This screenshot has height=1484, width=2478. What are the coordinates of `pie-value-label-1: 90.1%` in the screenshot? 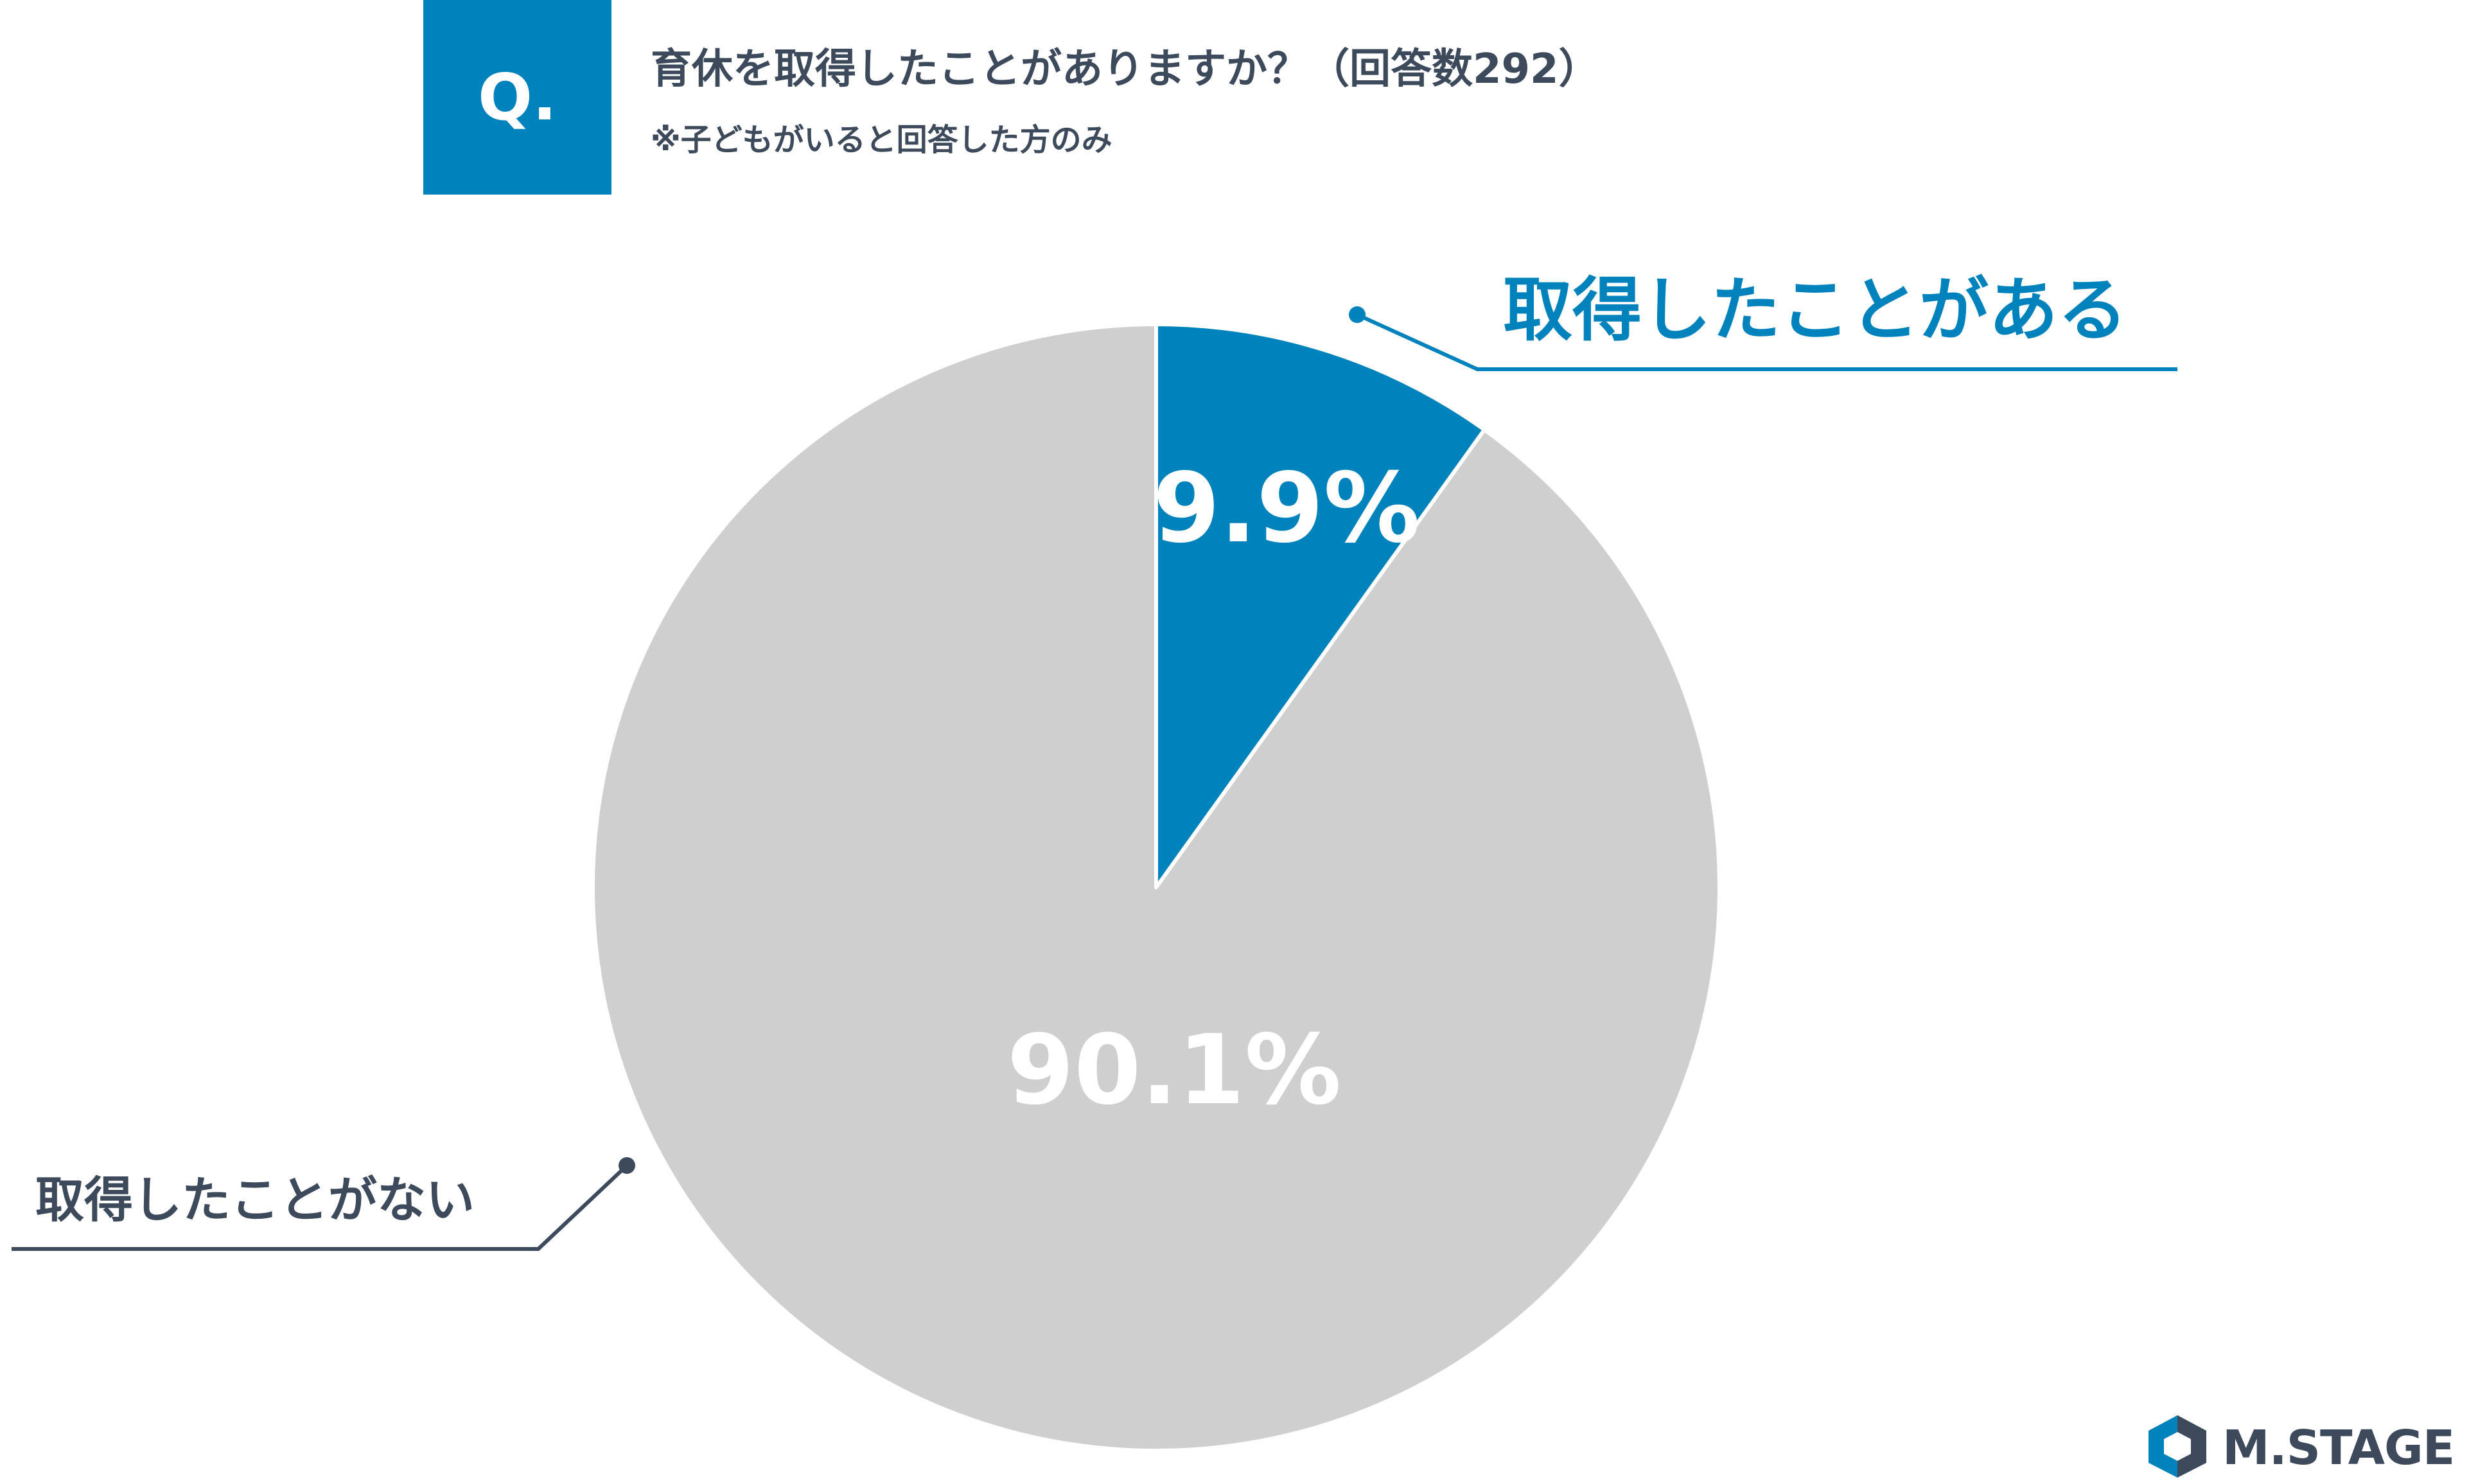 It's located at (1174, 1070).